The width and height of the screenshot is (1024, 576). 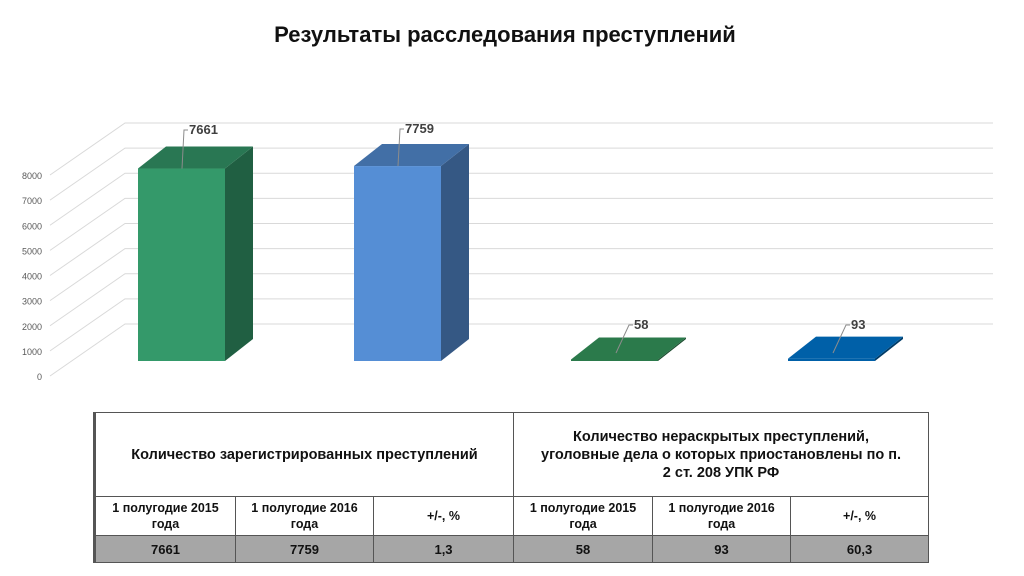 What do you see at coordinates (32, 327) in the screenshot?
I see `y-tick-label: 2000` at bounding box center [32, 327].